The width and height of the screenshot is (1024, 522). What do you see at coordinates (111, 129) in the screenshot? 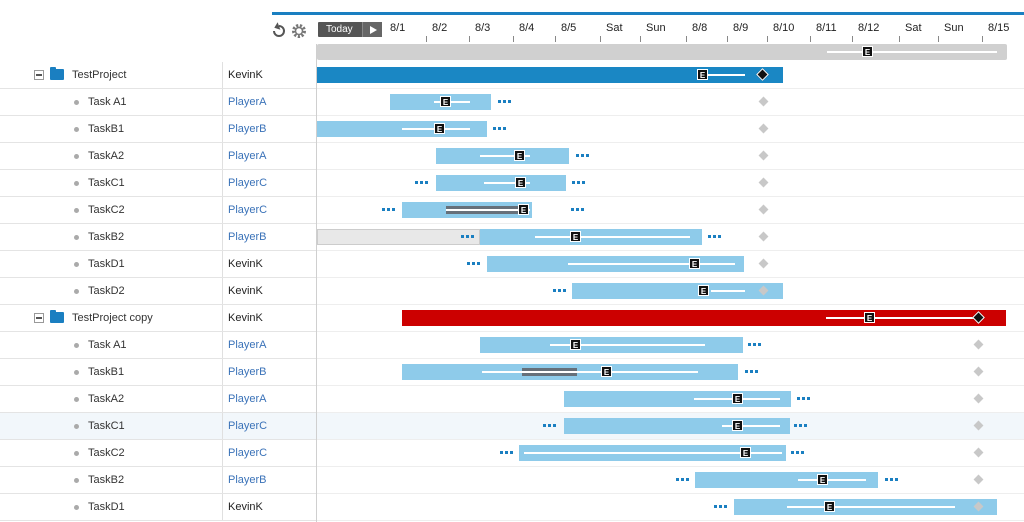
I see `name-cell: TaskB1` at bounding box center [111, 129].